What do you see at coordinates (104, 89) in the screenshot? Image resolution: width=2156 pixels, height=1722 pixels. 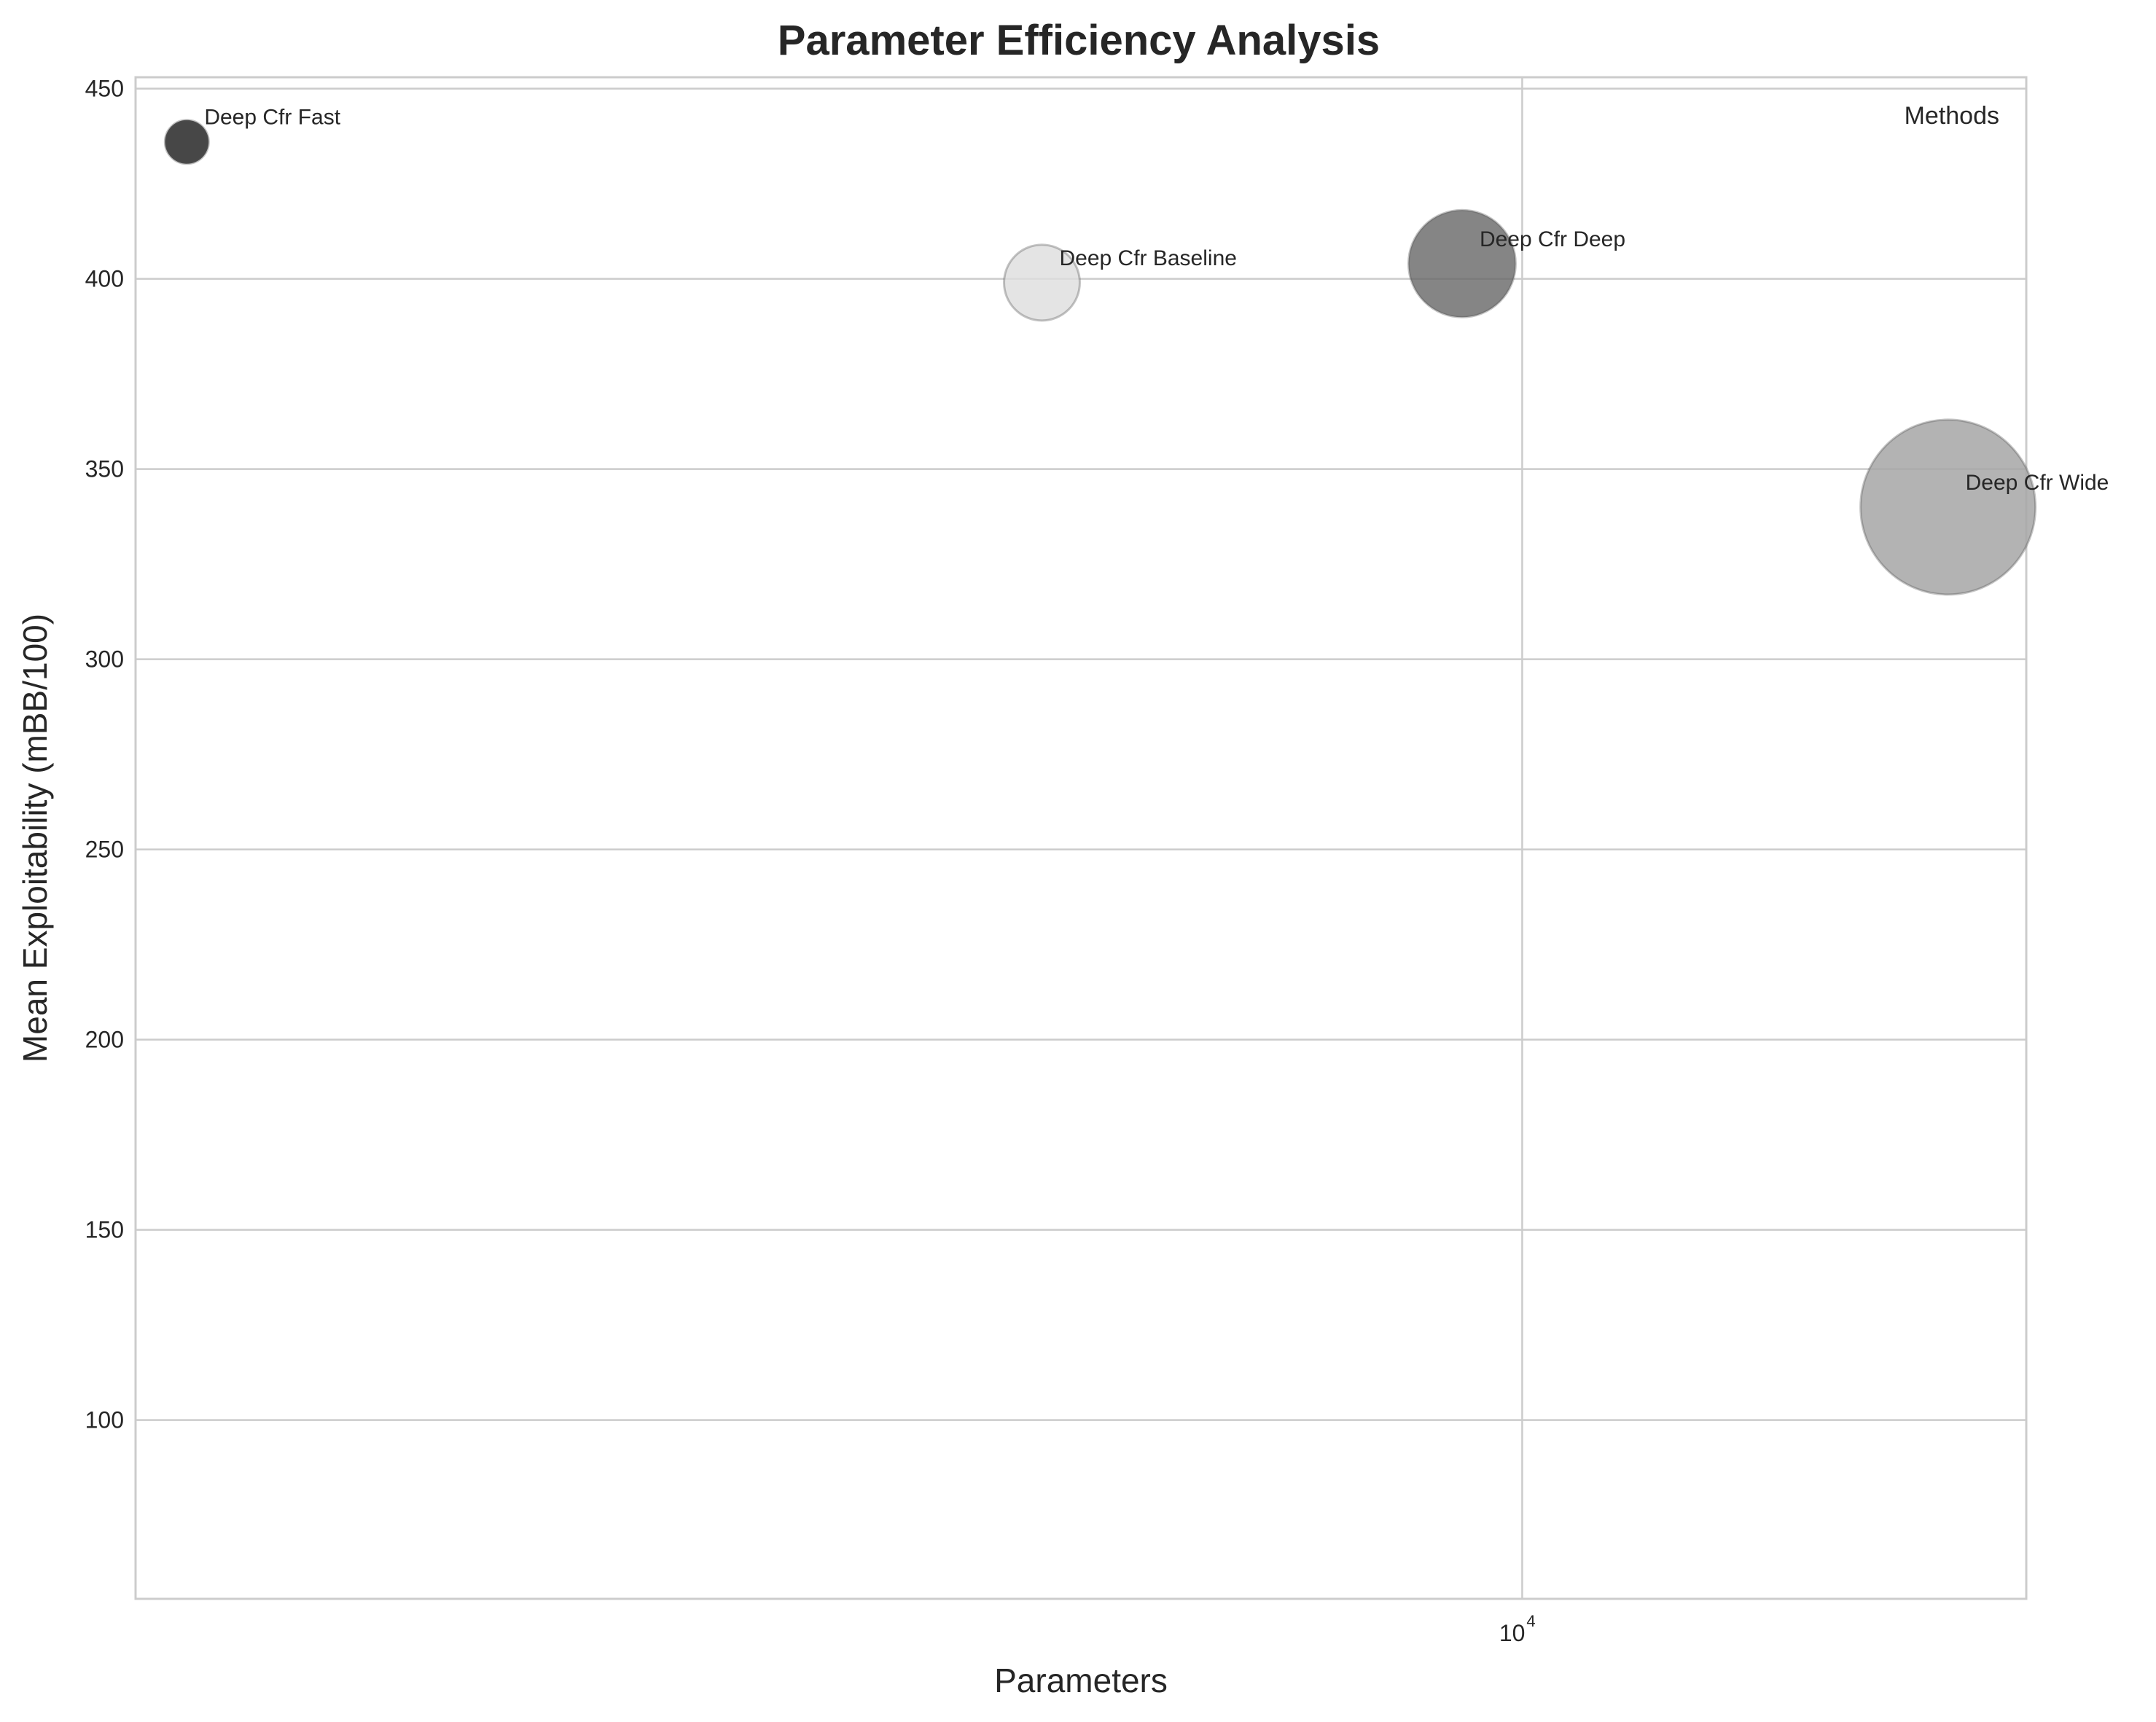 I see `y-tick-label: 450` at bounding box center [104, 89].